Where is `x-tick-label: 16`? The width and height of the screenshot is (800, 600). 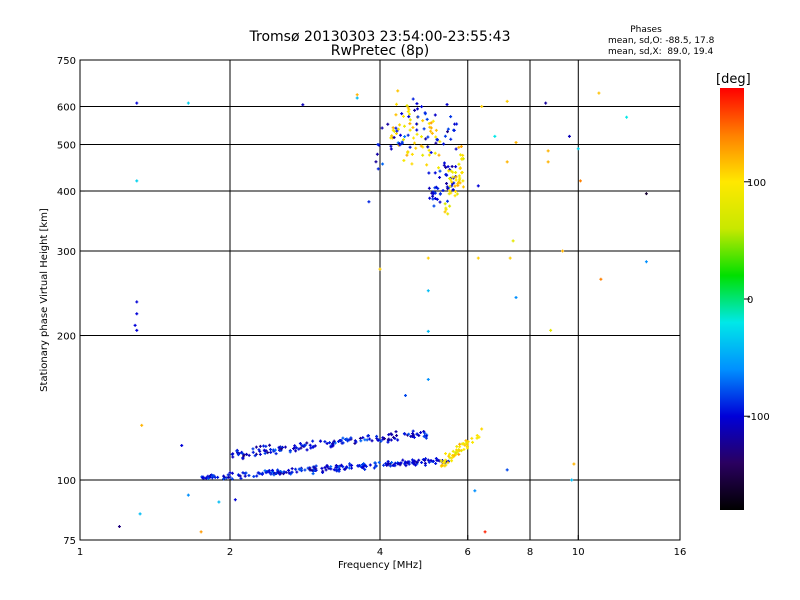 x-tick-label: 16 is located at coordinates (680, 552).